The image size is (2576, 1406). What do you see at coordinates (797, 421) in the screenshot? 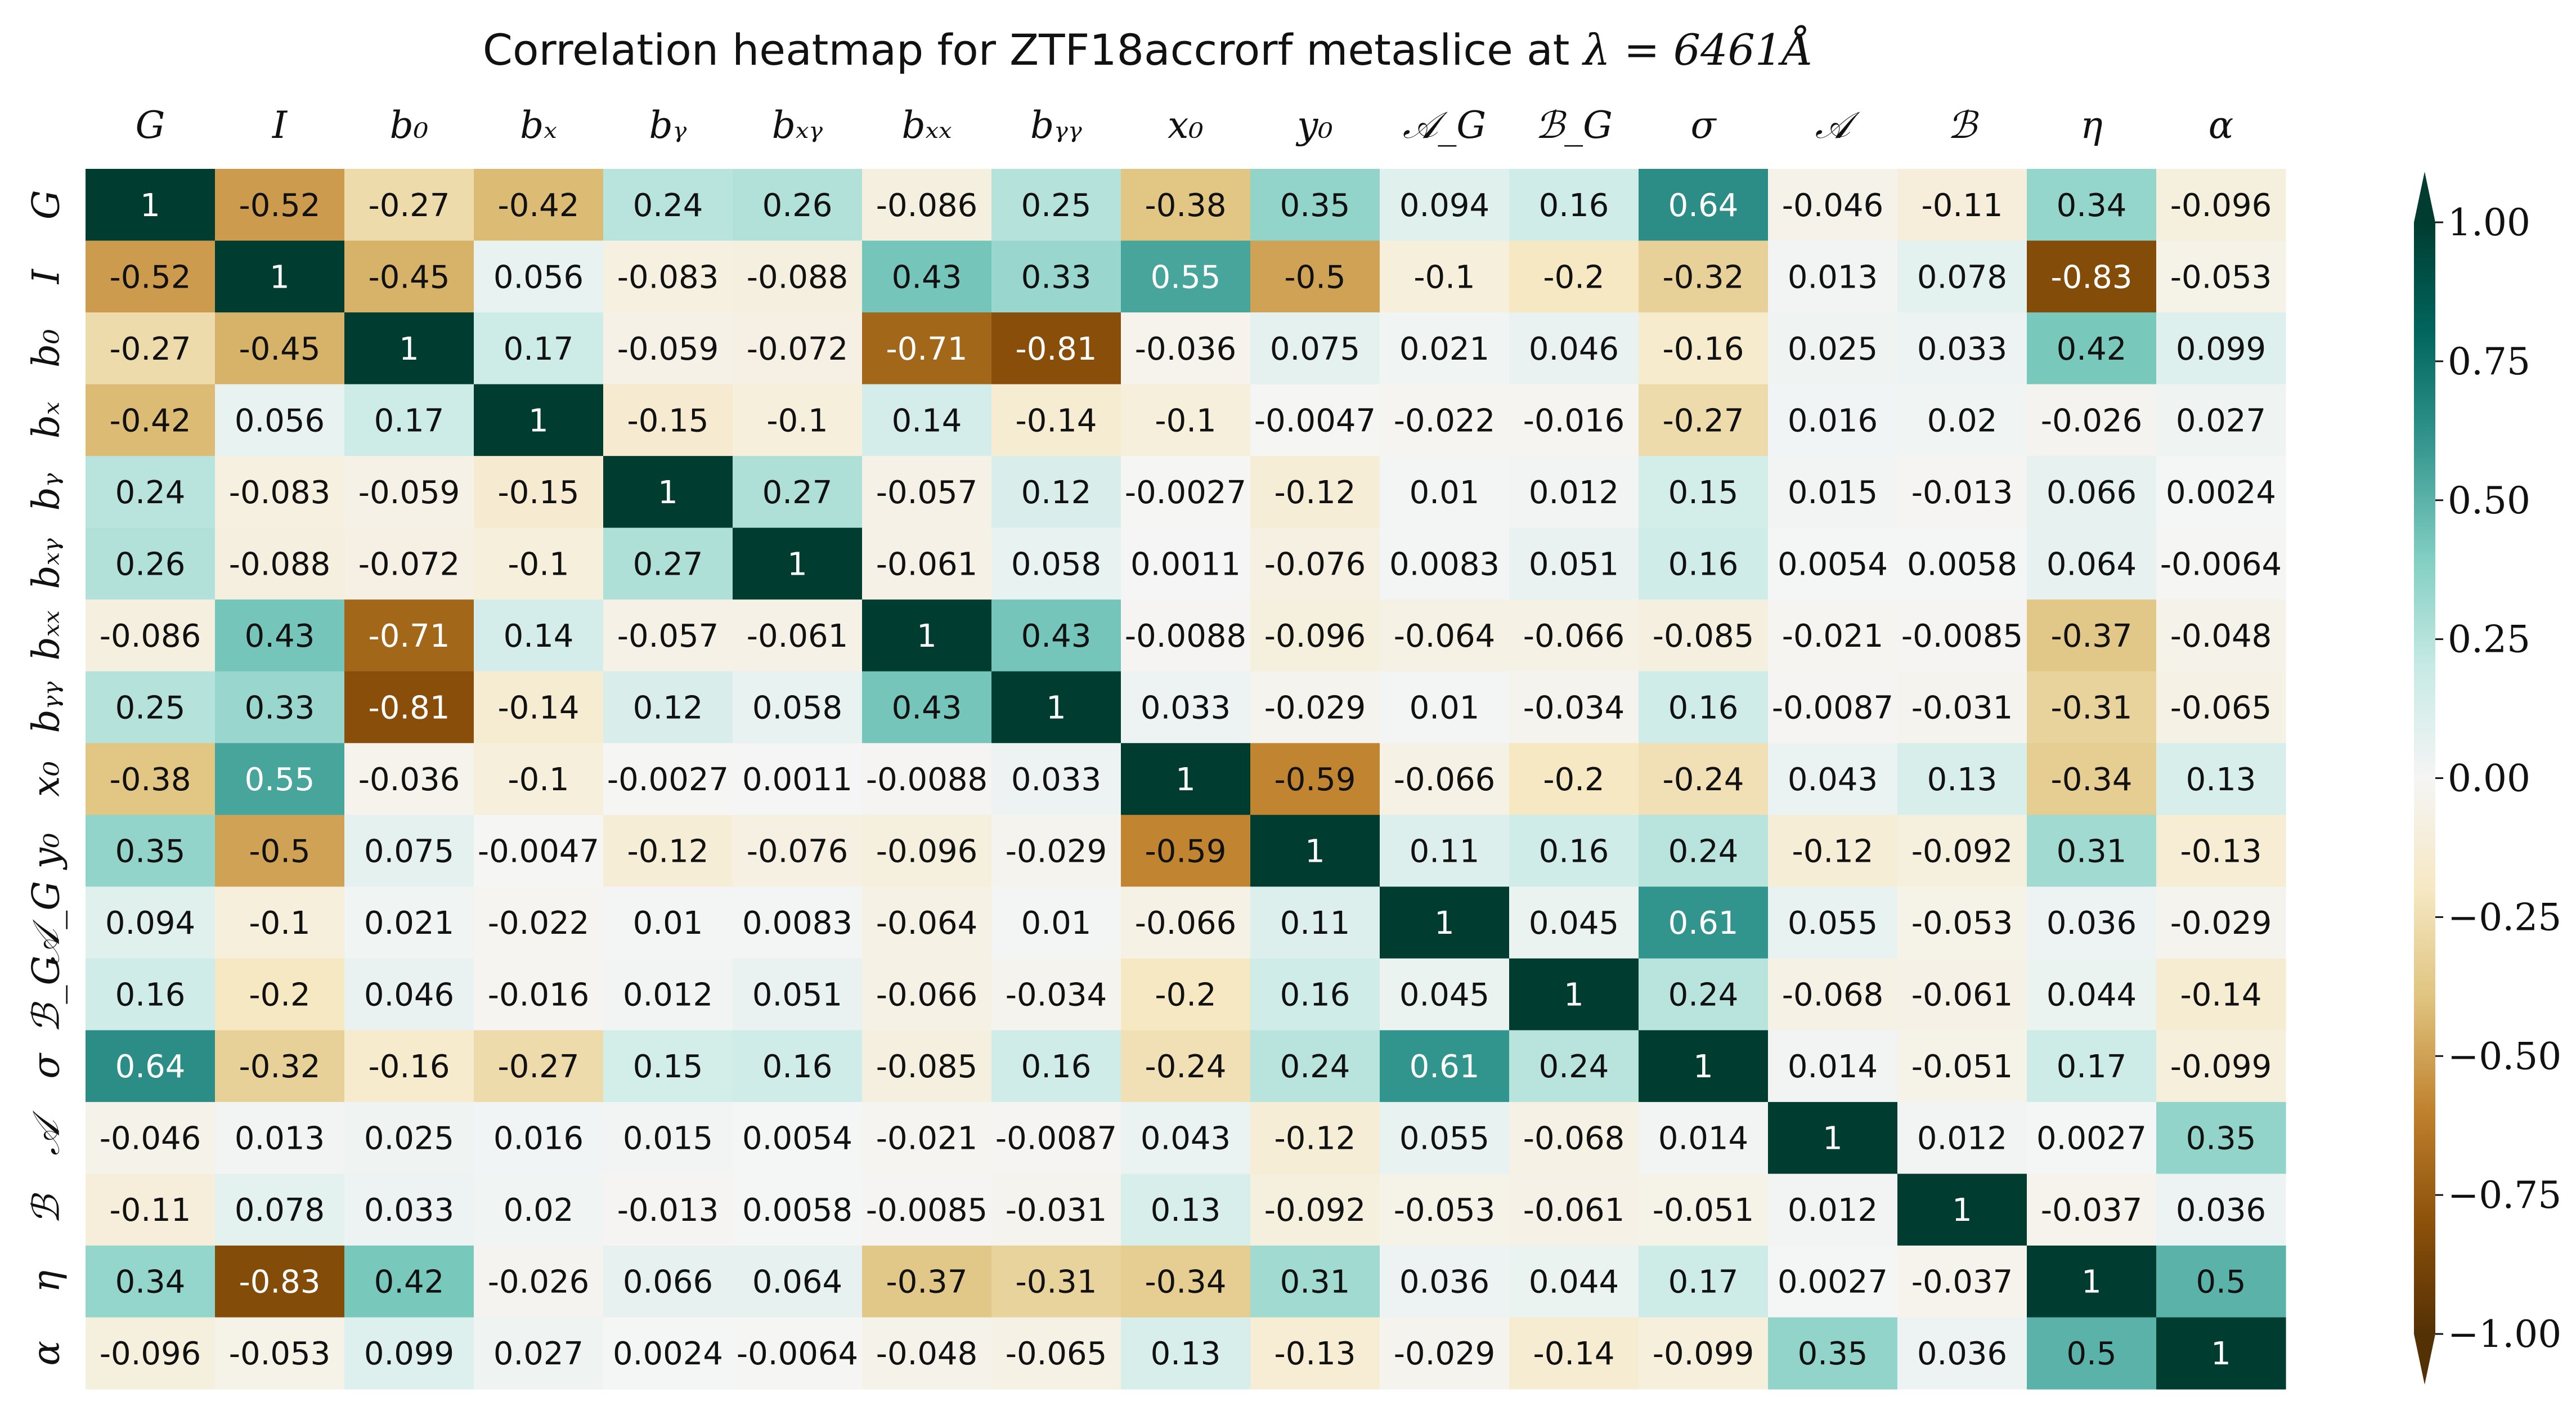
I see `cell-value-label: -0.1` at bounding box center [797, 421].